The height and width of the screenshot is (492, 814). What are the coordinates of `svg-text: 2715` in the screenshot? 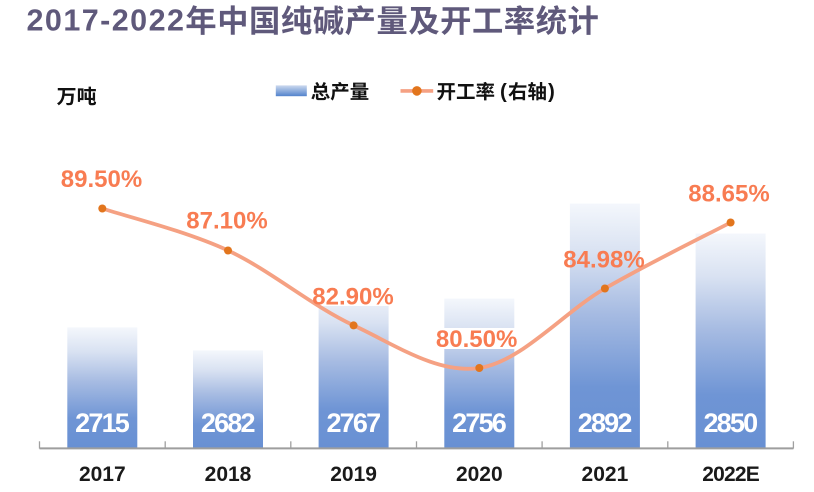 It's located at (102, 423).